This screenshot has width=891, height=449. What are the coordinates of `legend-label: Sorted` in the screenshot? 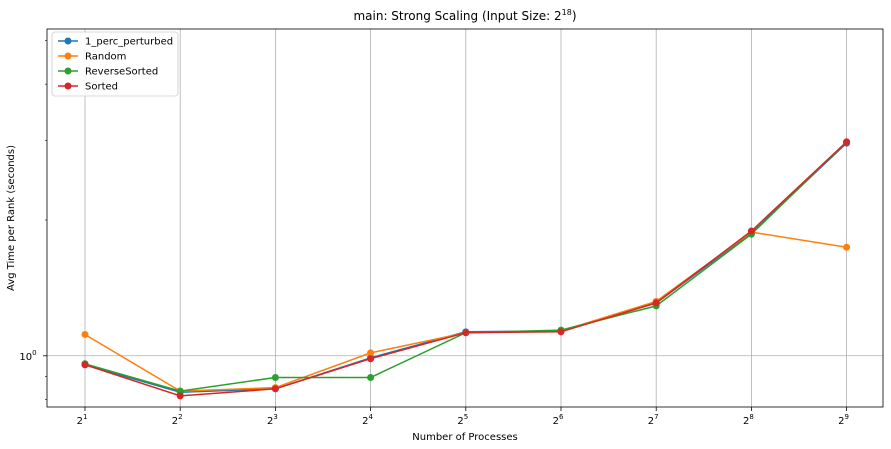 It's located at (101, 87).